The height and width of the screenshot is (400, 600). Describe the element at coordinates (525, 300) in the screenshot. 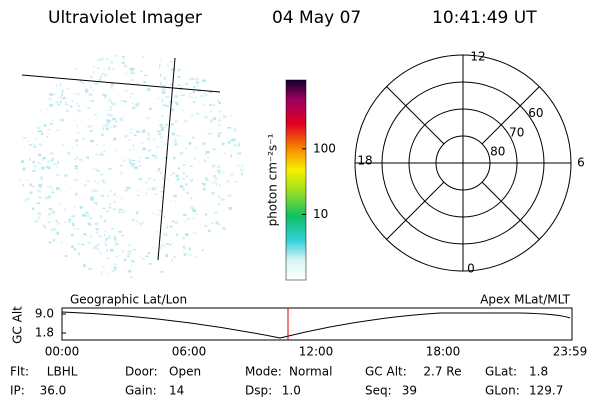

I see `right-label: Apex MLat/MLT` at that location.